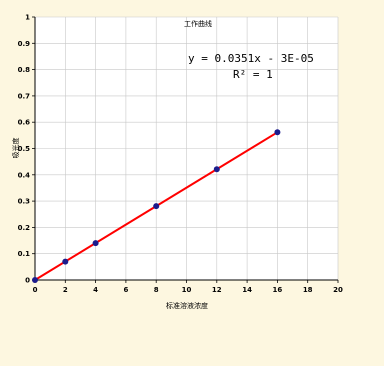 The image size is (384, 366). I want to click on x-tick-label: 6, so click(125, 290).